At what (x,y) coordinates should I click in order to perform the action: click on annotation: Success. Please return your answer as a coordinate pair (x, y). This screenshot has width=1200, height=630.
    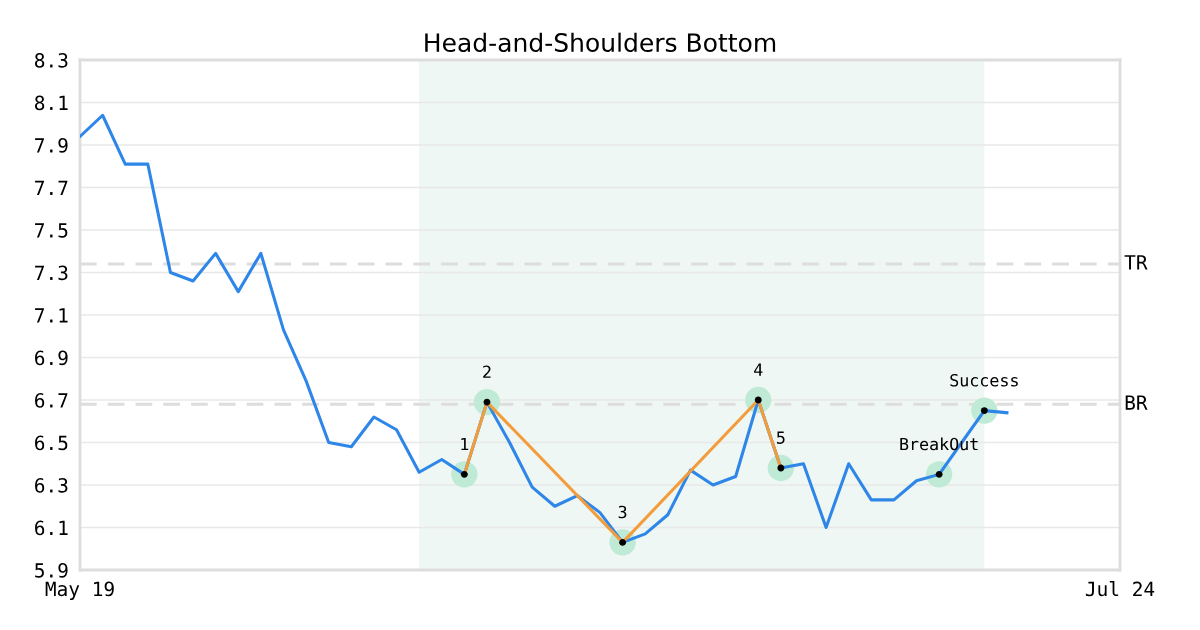
    Looking at the image, I should click on (984, 380).